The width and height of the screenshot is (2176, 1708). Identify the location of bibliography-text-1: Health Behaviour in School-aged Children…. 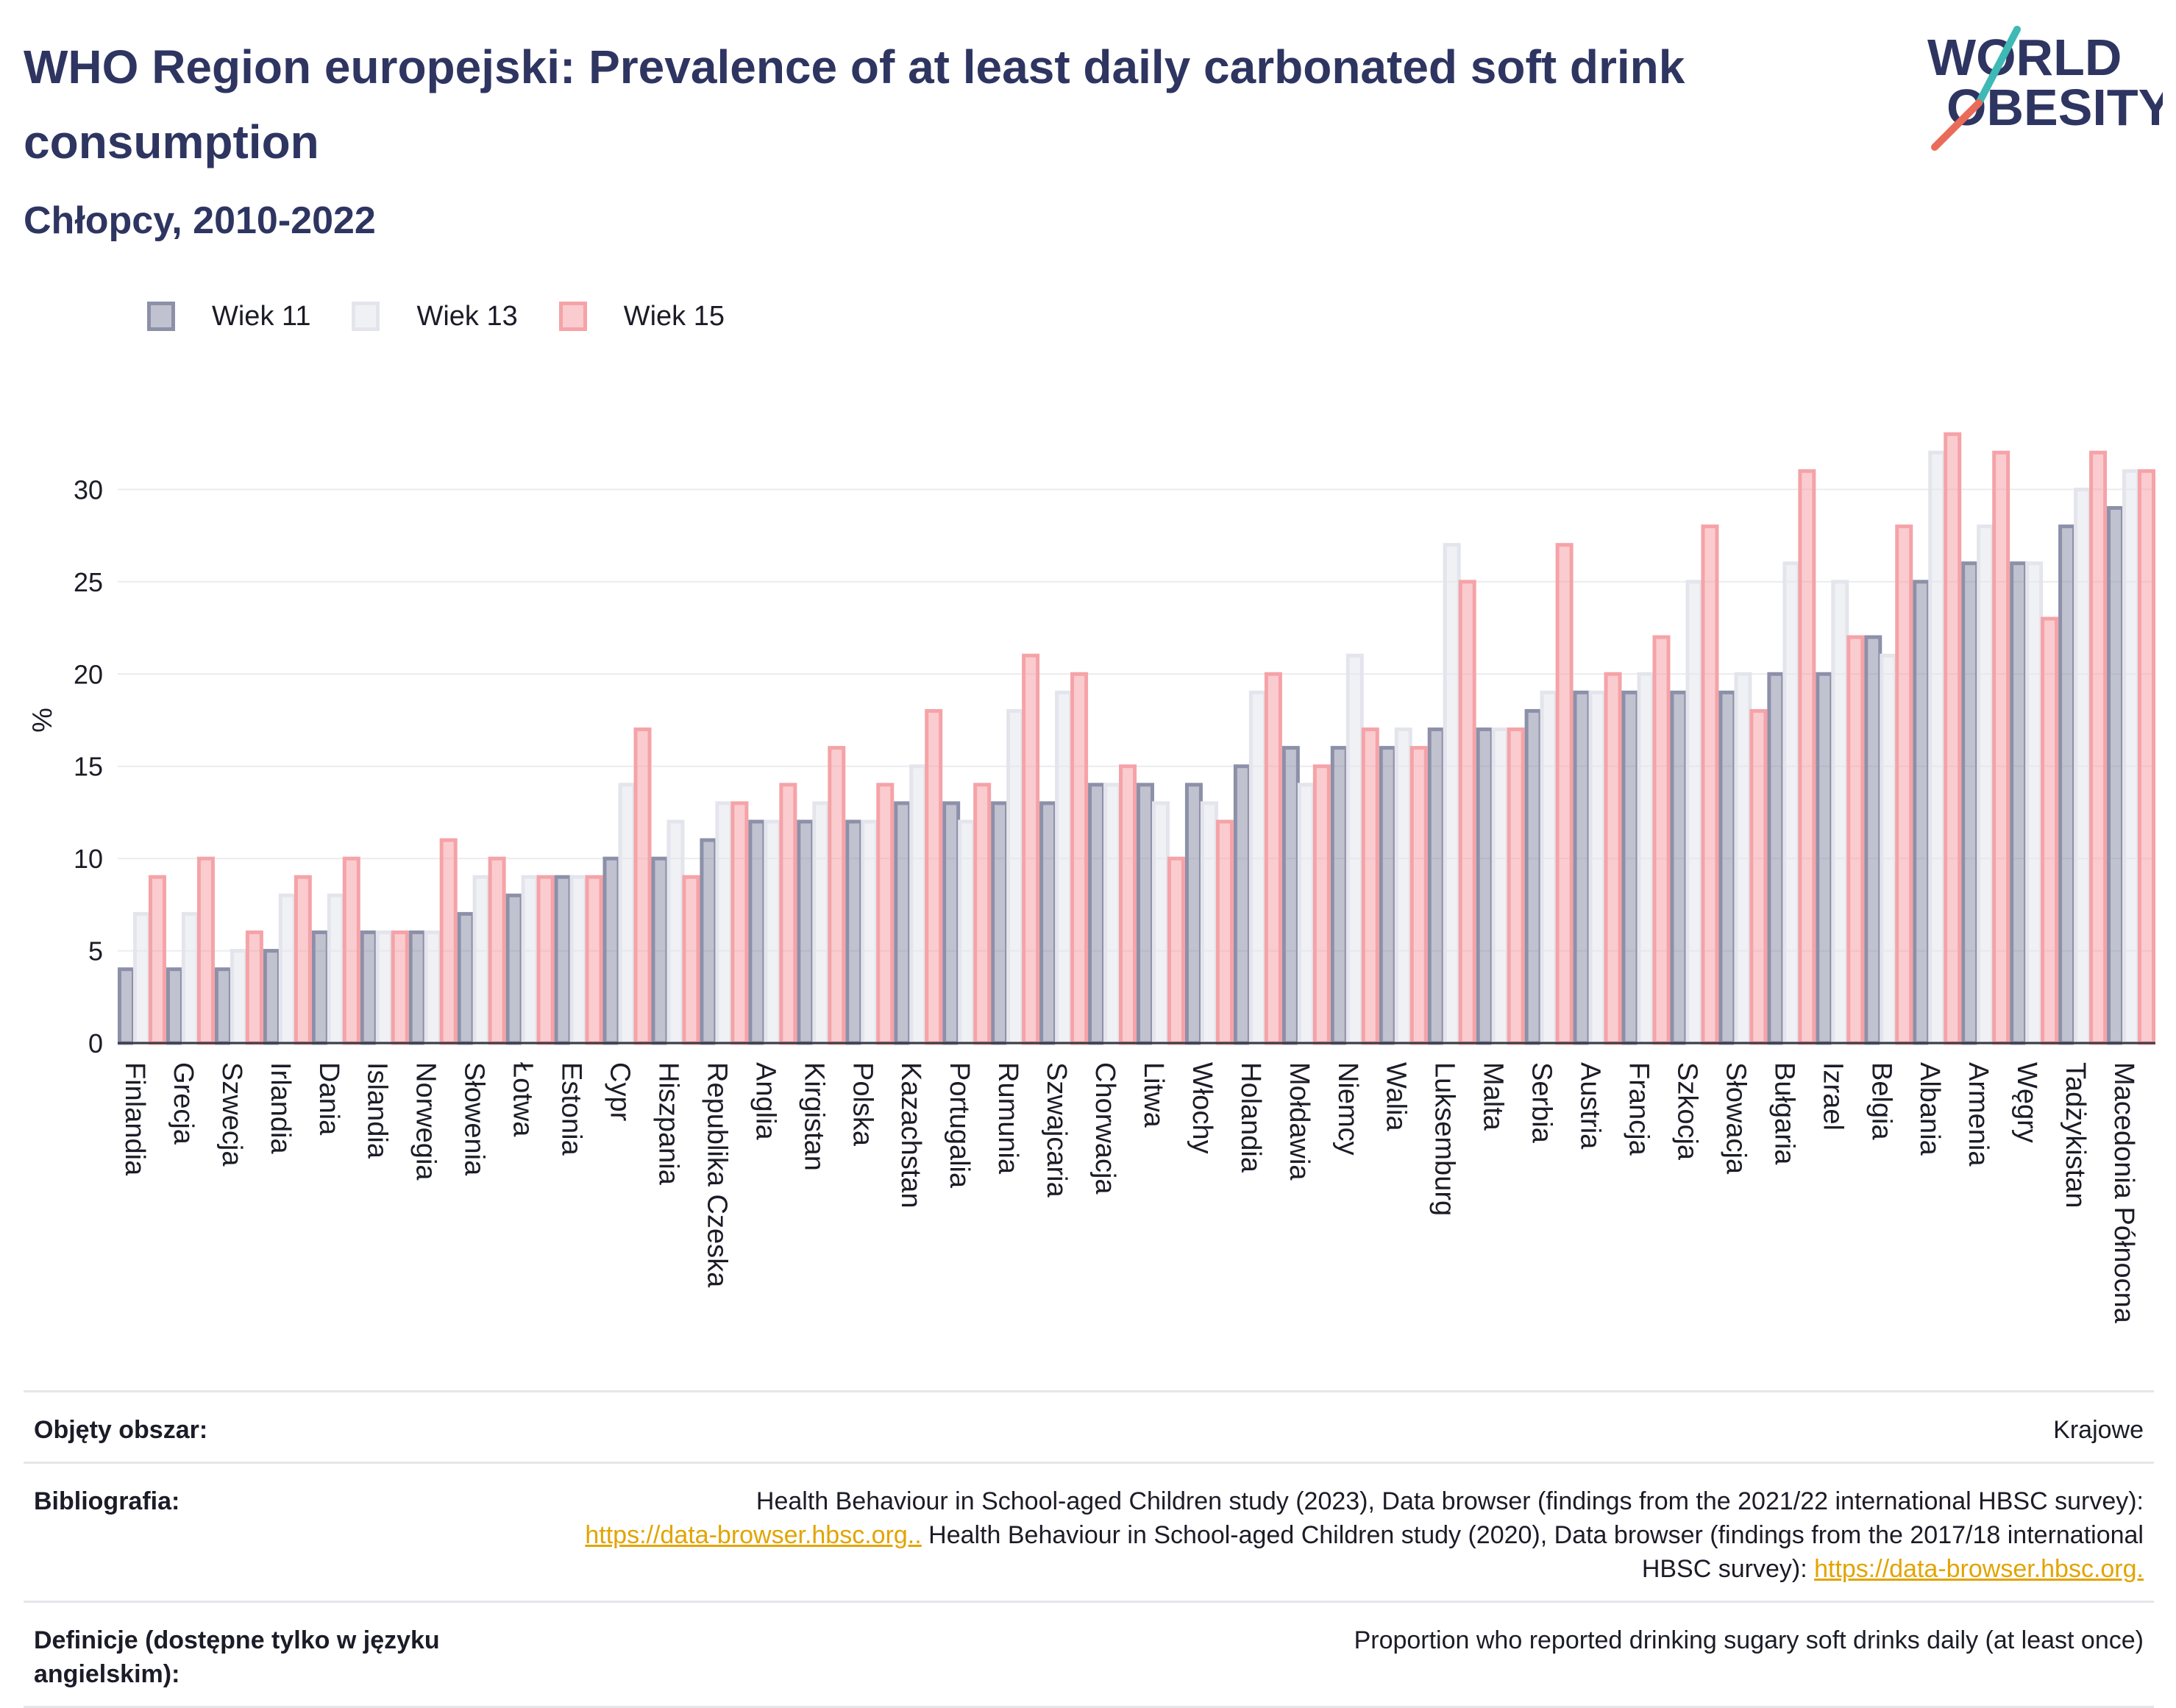
(1449, 1501).